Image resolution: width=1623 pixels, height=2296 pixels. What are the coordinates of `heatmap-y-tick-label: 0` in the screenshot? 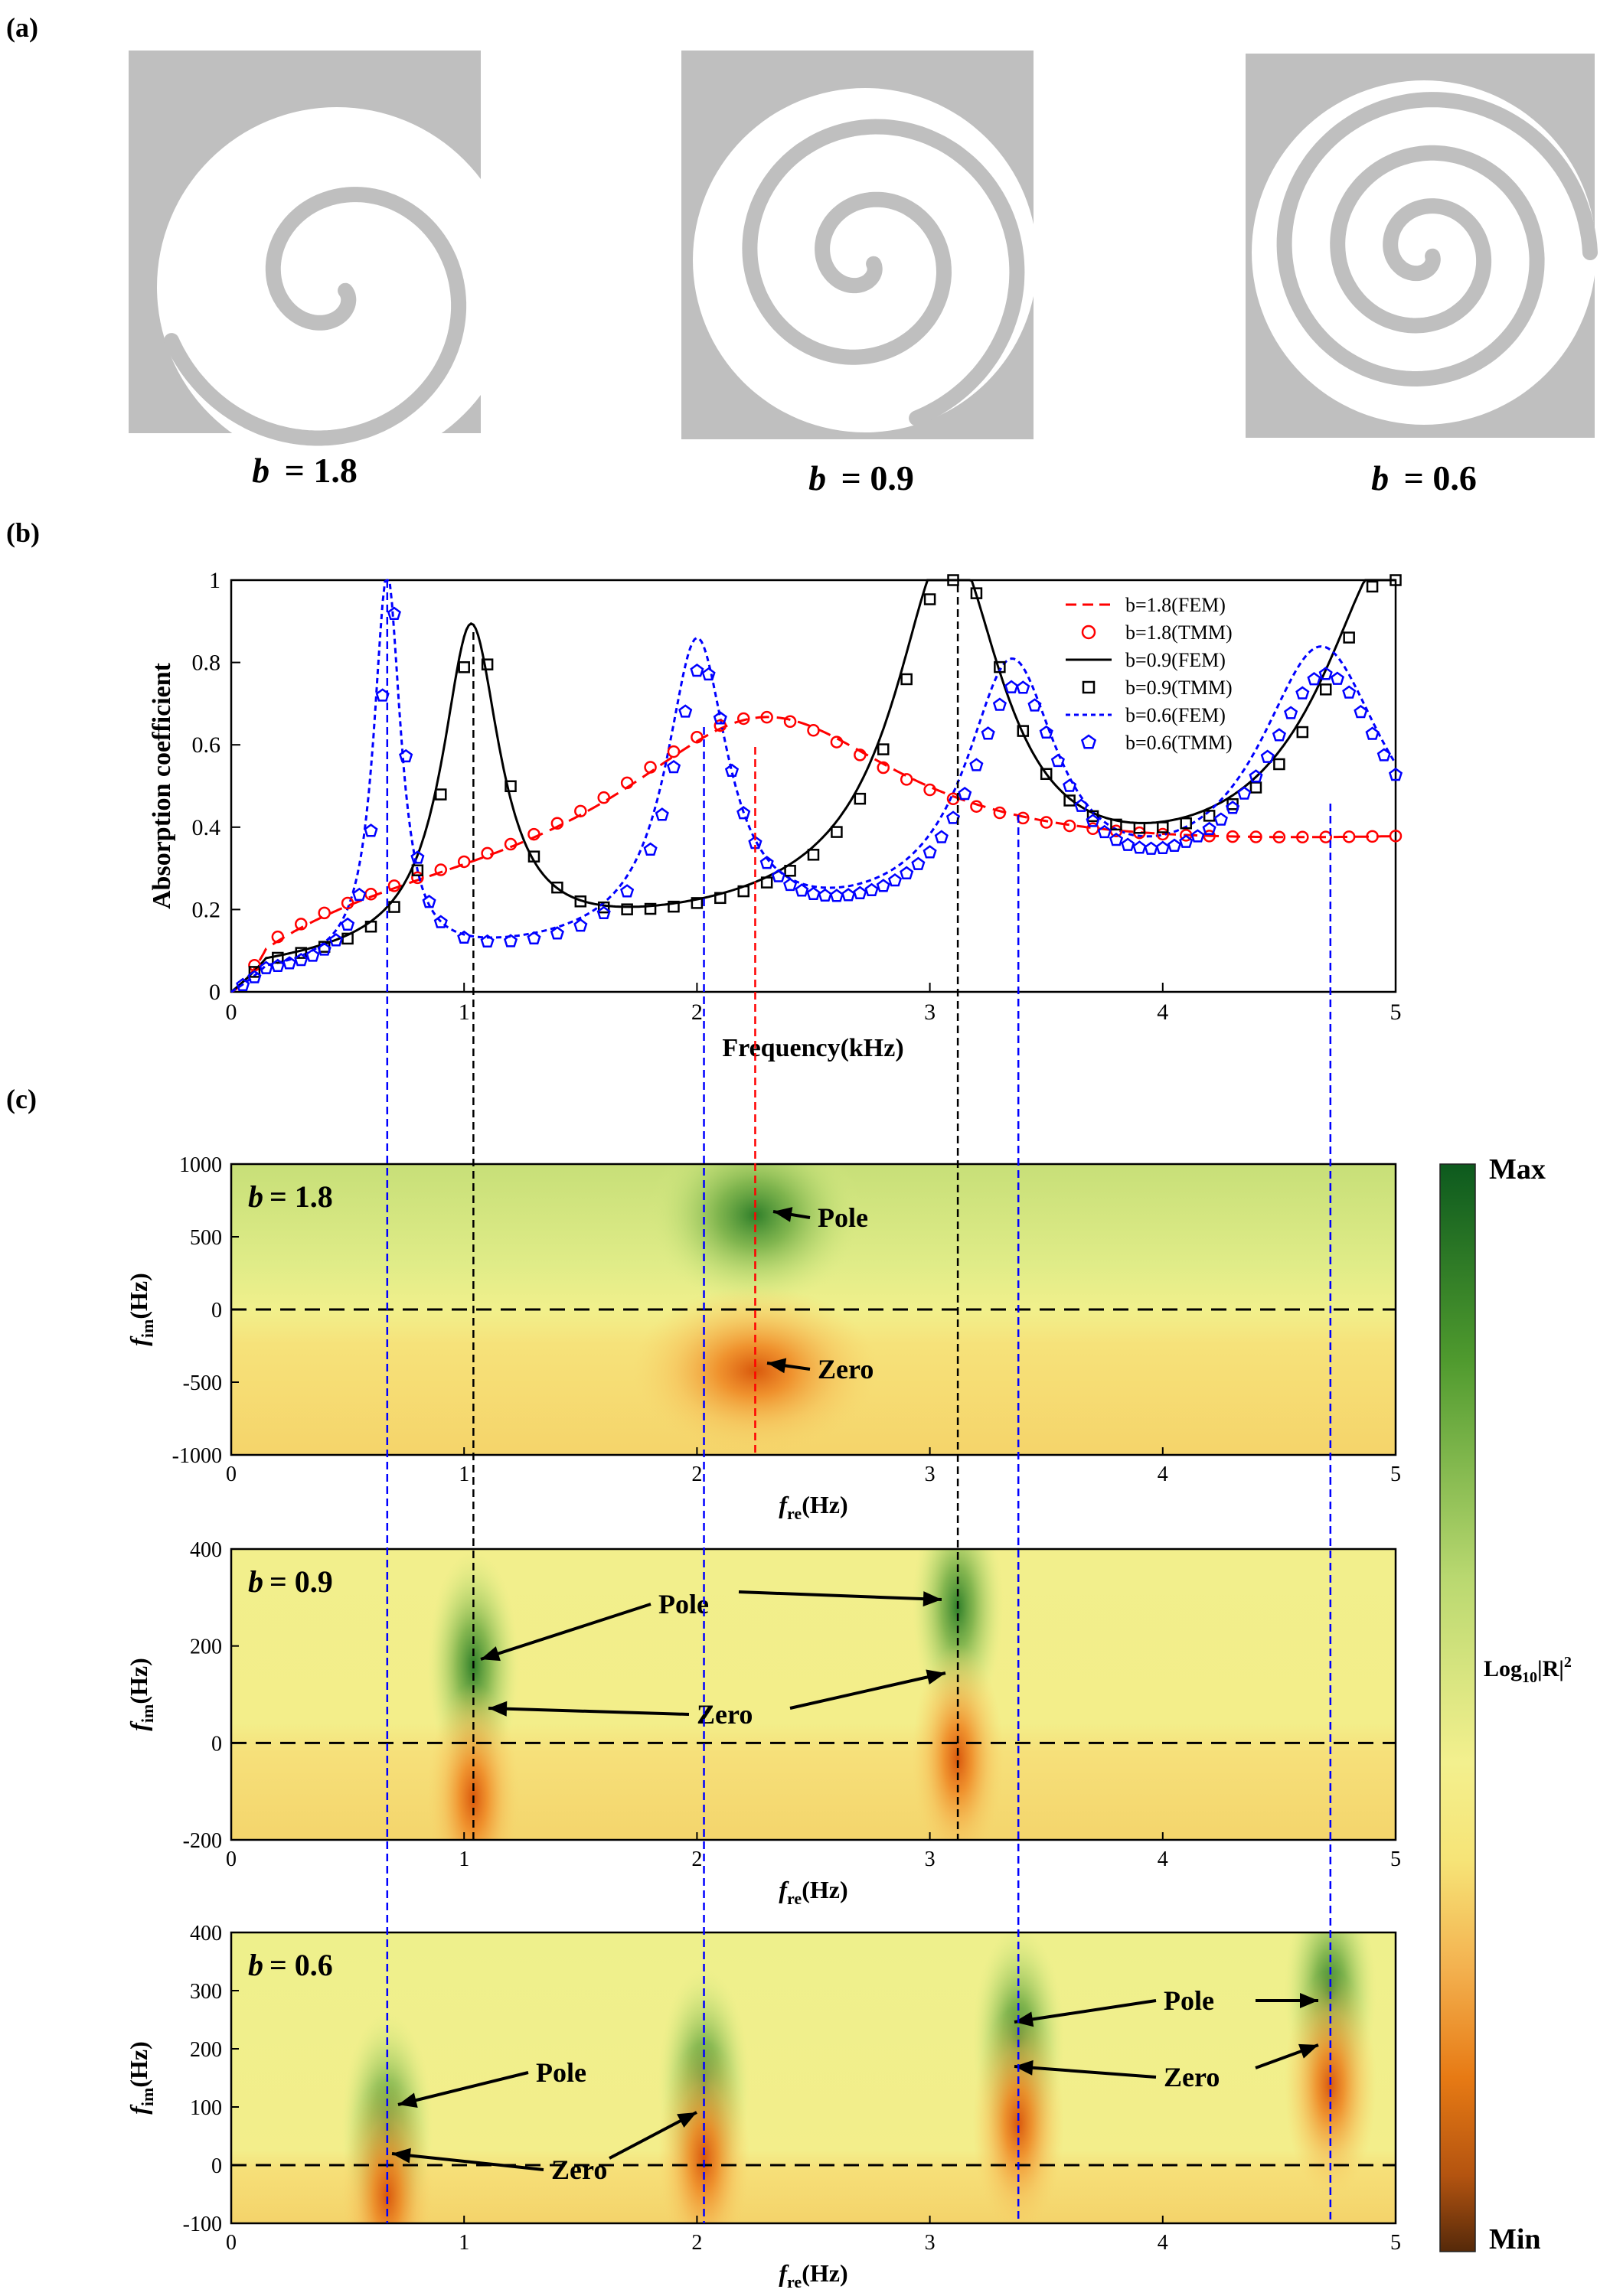 It's located at (216, 1310).